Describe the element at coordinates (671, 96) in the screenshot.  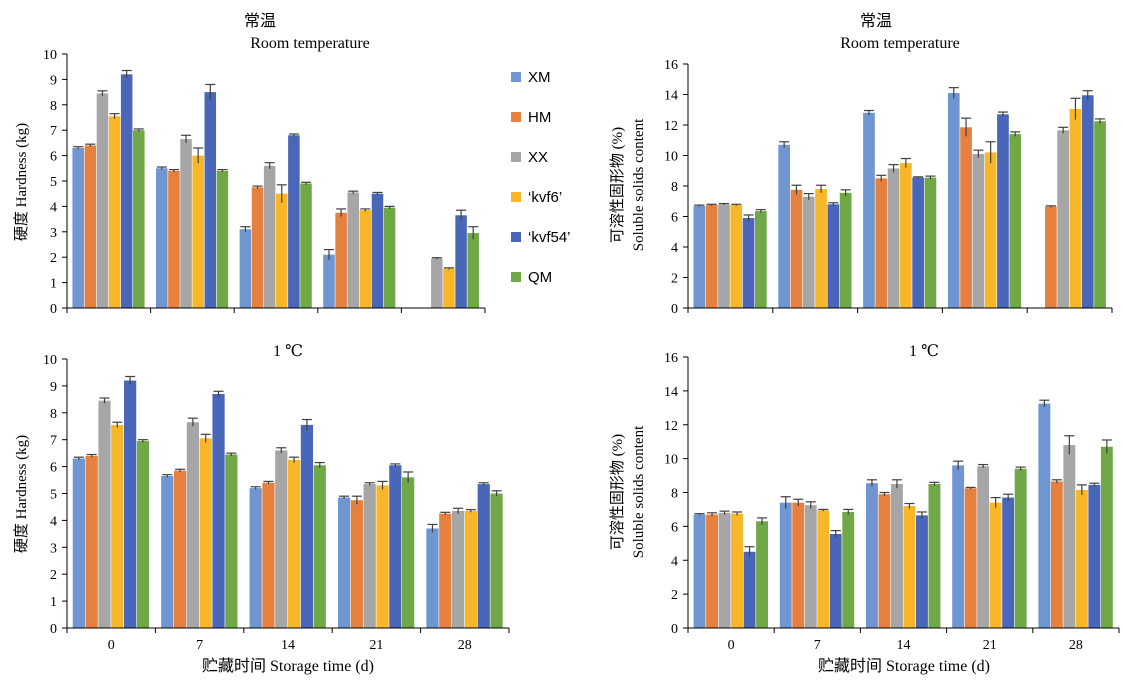
I see `y-tick-label: 14` at that location.